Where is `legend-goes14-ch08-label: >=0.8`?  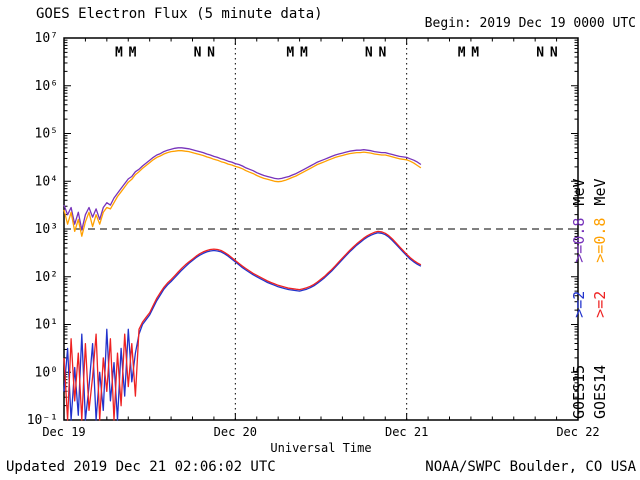
legend-goes14-ch08-label: >=0.8 is located at coordinates (600, 240).